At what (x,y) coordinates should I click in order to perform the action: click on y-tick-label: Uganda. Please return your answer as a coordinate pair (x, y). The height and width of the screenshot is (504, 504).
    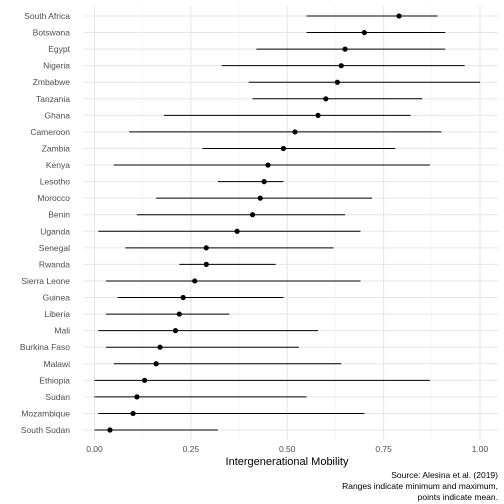
    Looking at the image, I should click on (55, 231).